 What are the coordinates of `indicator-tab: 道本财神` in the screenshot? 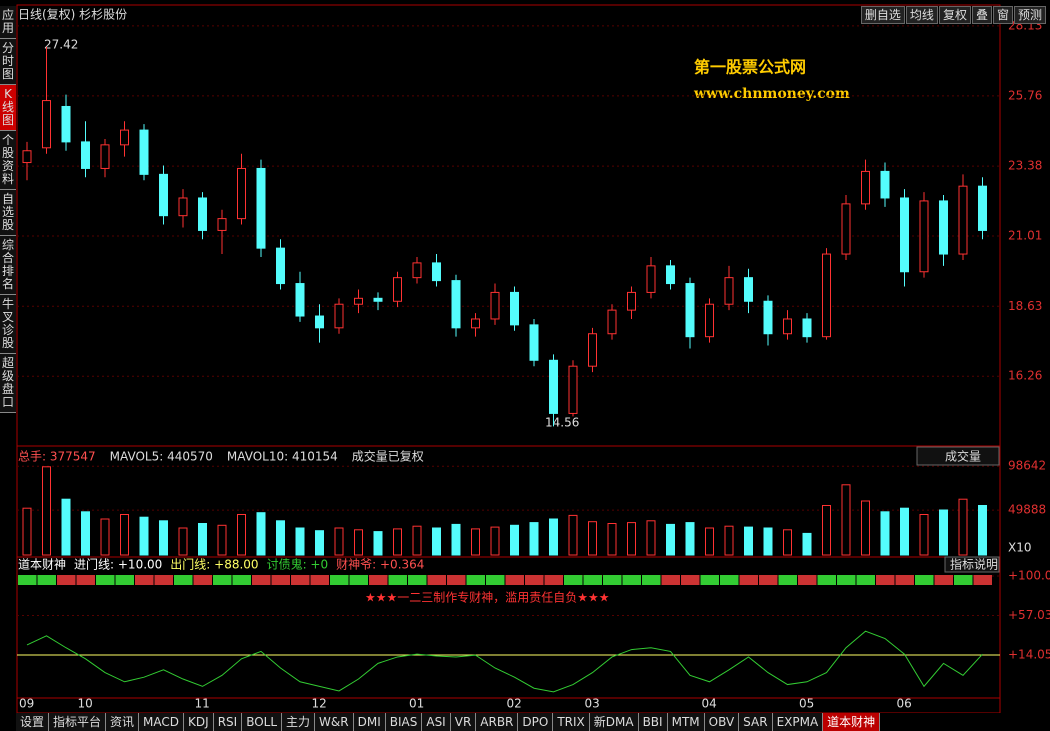 It's located at (852, 722).